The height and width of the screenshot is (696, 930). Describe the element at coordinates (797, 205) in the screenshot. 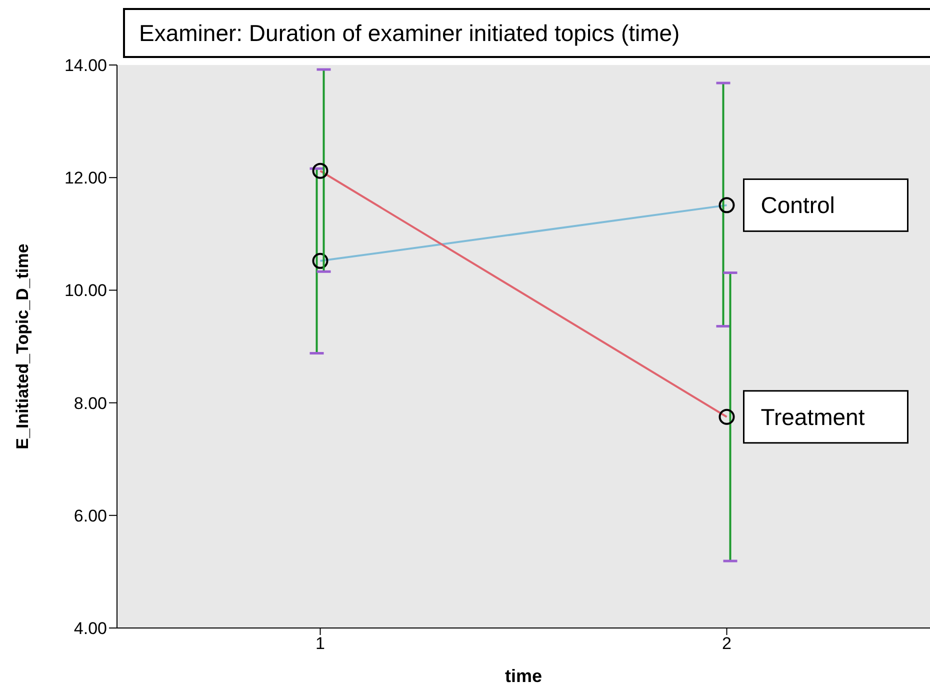

I see `series-label: Control` at that location.